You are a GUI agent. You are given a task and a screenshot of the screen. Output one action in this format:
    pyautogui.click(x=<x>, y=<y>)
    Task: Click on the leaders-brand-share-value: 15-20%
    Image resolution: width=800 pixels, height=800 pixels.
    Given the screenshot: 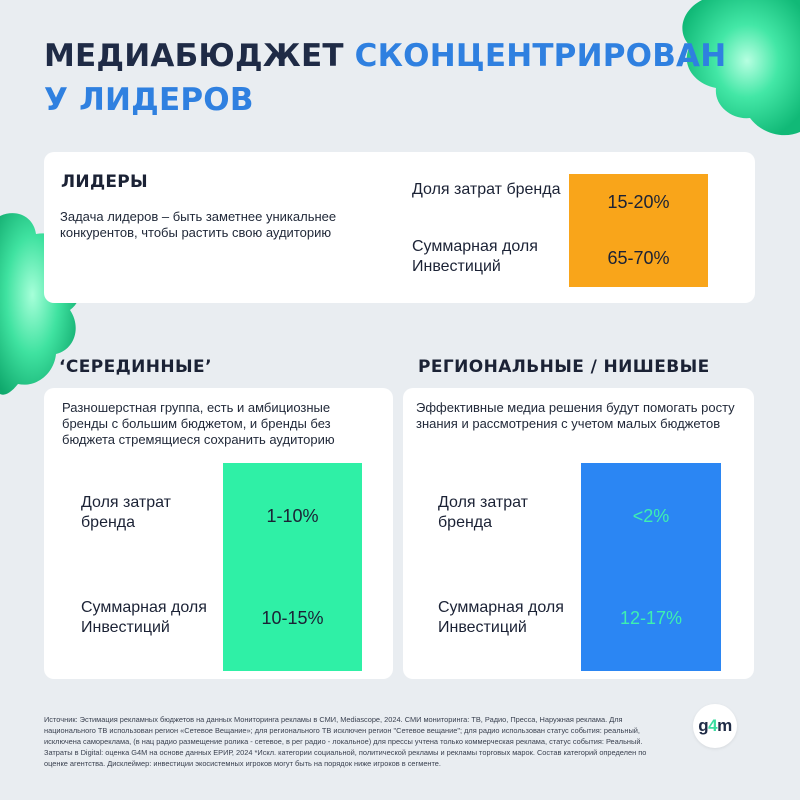 What is the action you would take?
    pyautogui.click(x=638, y=202)
    